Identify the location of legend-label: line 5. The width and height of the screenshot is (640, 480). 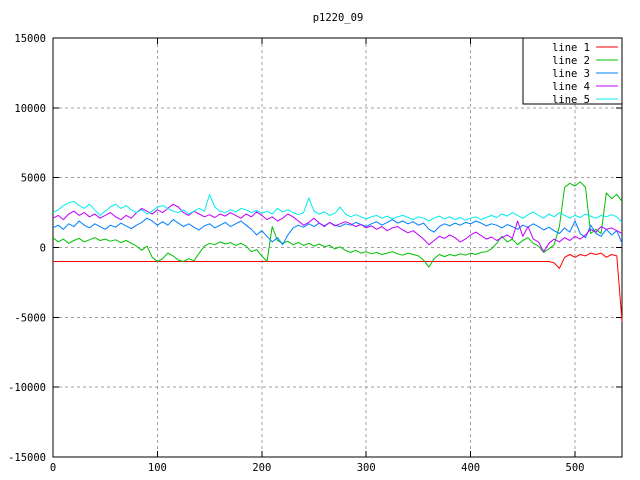
(571, 100).